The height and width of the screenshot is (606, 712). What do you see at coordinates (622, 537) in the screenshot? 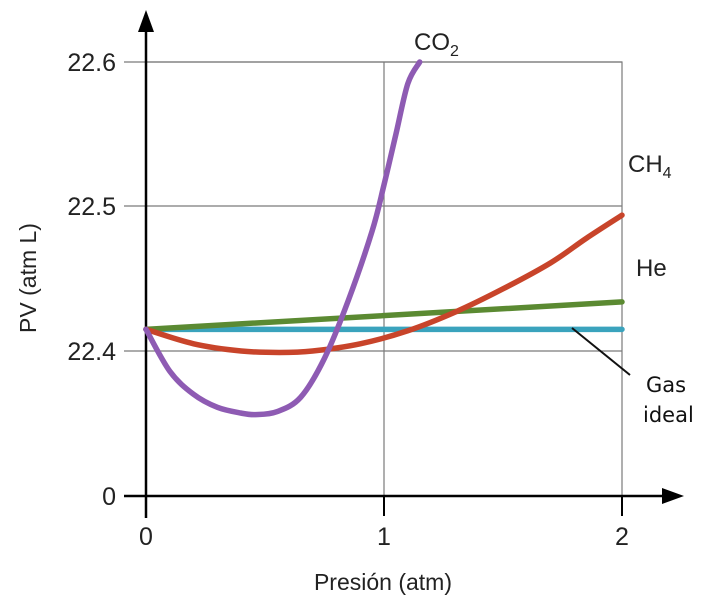
I see `x-tick-label: 2` at bounding box center [622, 537].